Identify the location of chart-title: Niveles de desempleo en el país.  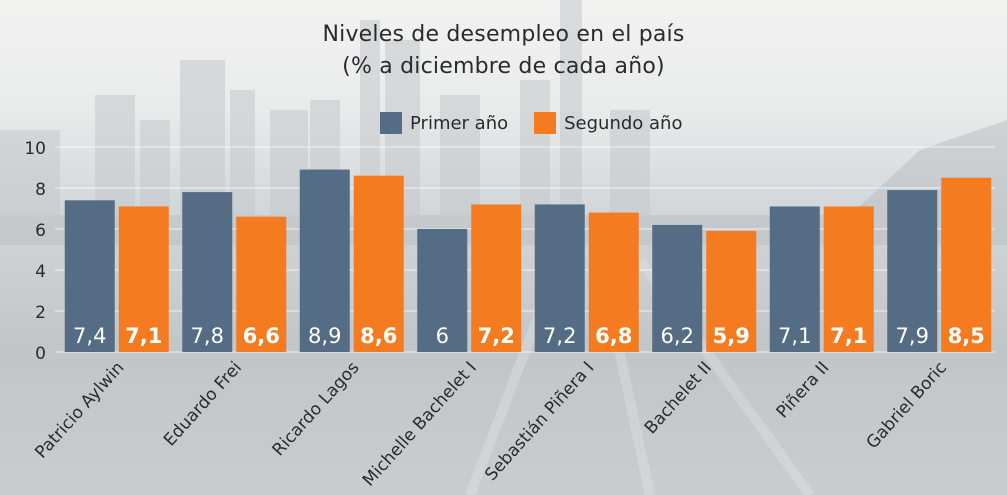
(503, 34).